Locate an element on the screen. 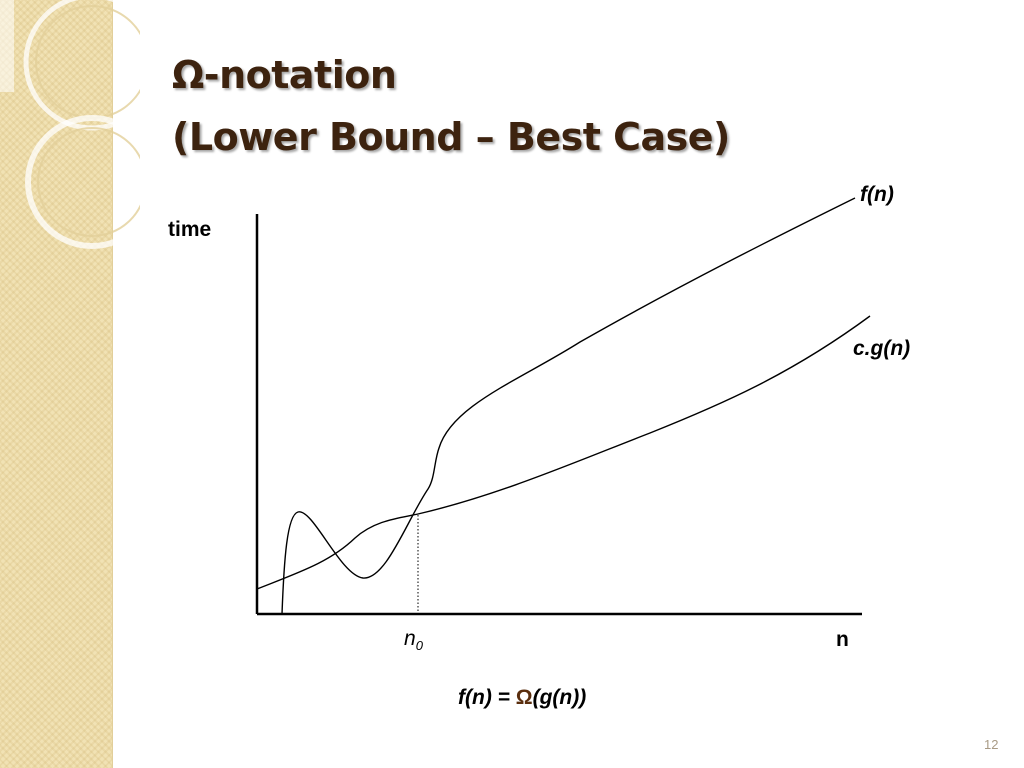 The height and width of the screenshot is (768, 1024). title-line-2: (Lower Bound – Best Case) is located at coordinates (451, 137).